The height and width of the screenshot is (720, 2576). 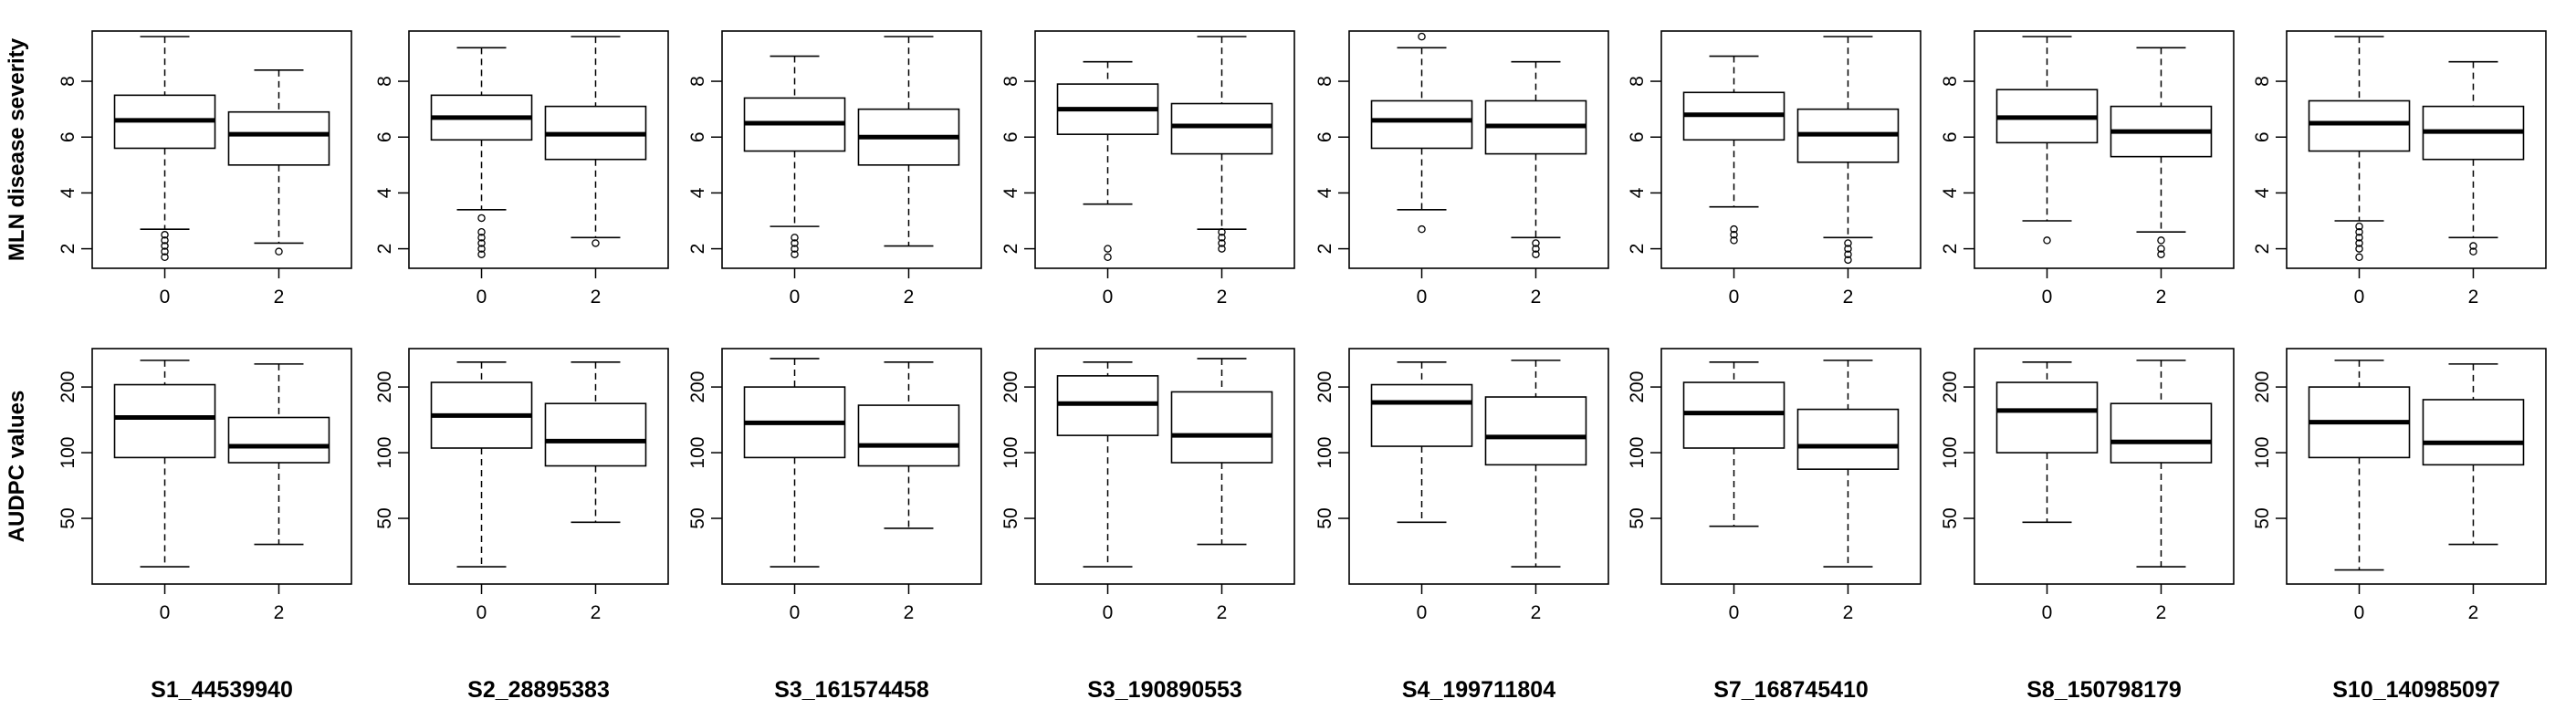 I want to click on panel-r1-5: 2 4 6 8 0 2, so click(x=1461, y=169).